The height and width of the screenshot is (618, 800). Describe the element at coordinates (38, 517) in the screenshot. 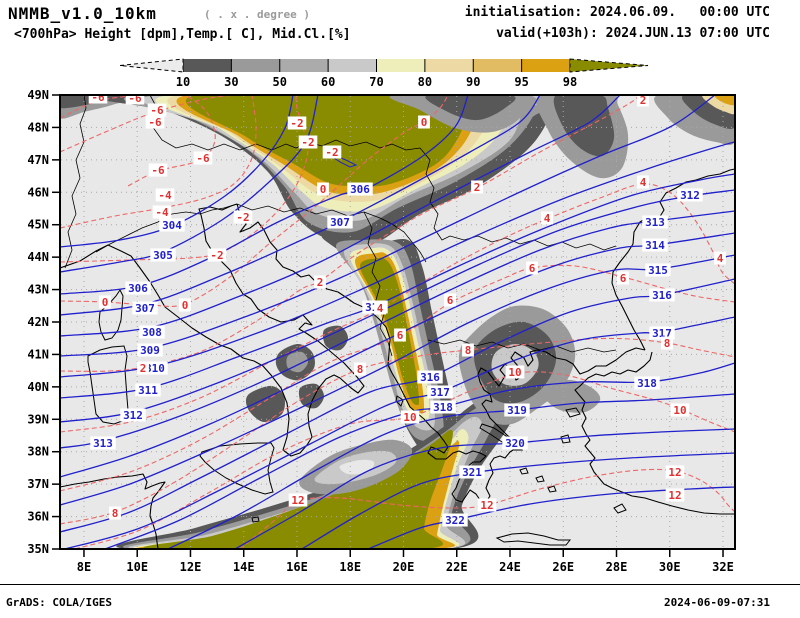

I see `svg-text: 36N` at that location.